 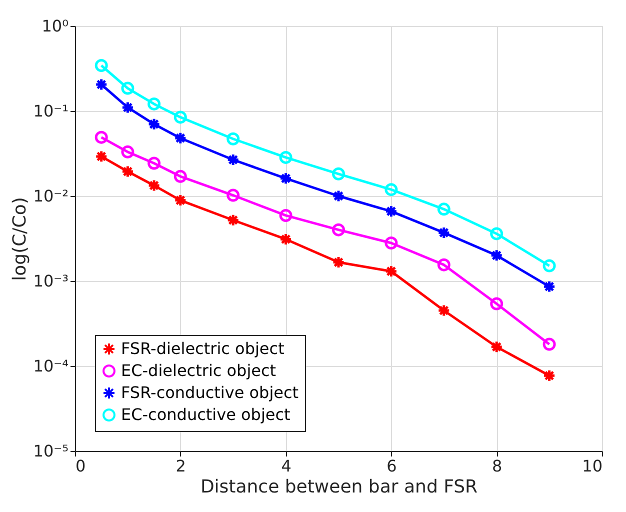 What do you see at coordinates (202, 348) in the screenshot?
I see `legend-label: FSR-dielectric object` at bounding box center [202, 348].